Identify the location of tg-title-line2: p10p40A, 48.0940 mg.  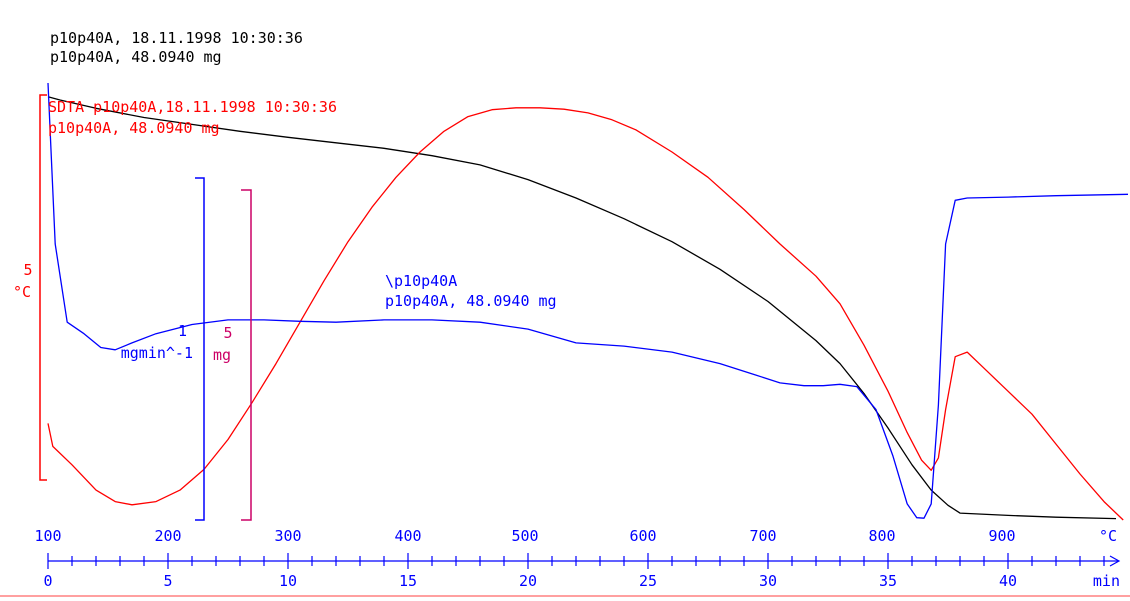
(136, 57).